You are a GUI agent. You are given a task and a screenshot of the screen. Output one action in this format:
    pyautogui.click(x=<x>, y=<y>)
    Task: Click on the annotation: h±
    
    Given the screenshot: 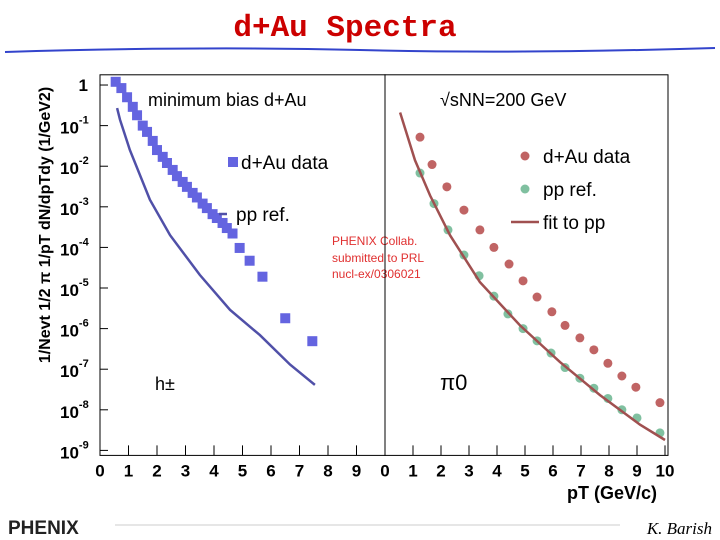 What is the action you would take?
    pyautogui.click(x=165, y=384)
    